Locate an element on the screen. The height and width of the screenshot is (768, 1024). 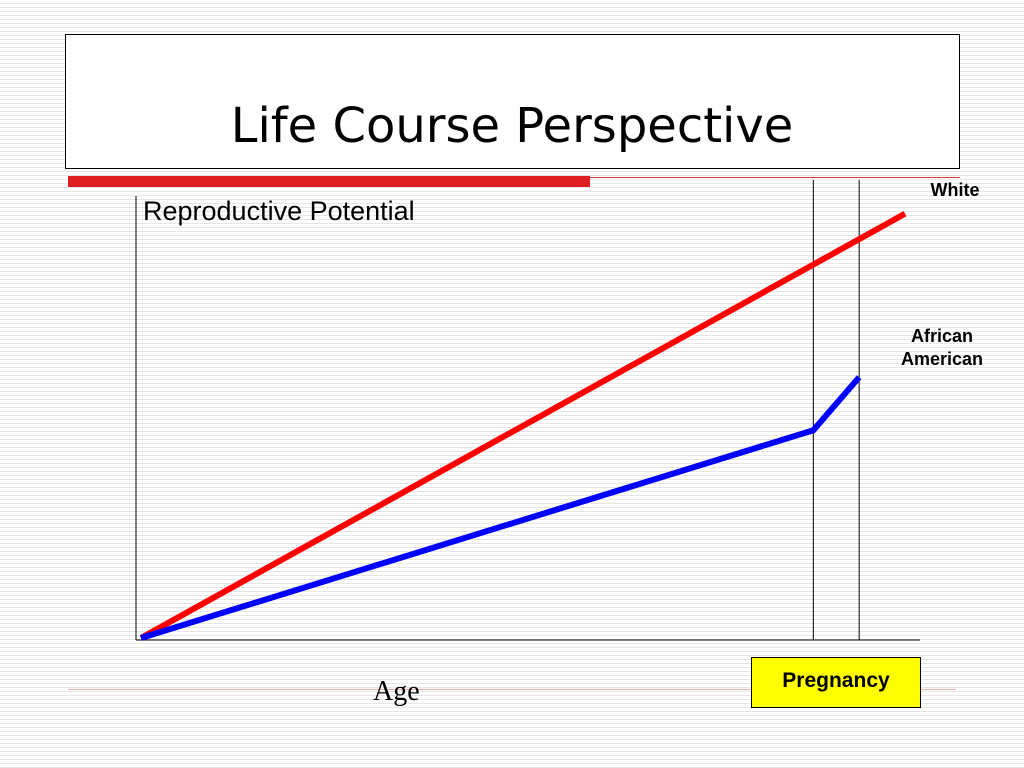
y-axis-label: Reproductive Potential is located at coordinates (279, 211).